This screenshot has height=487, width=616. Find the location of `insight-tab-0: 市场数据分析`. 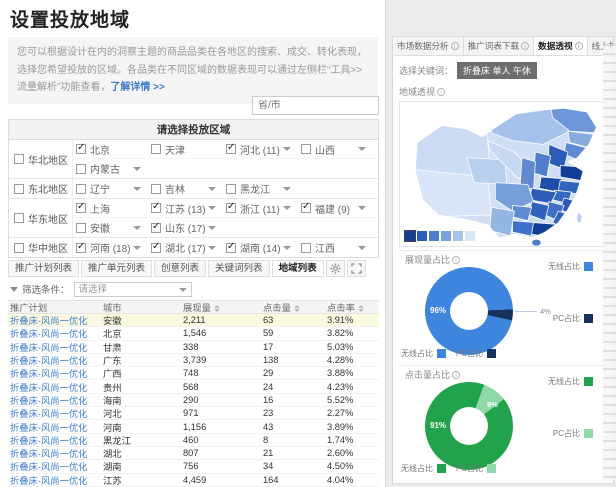

insight-tab-0: 市场数据分析 is located at coordinates (428, 46).